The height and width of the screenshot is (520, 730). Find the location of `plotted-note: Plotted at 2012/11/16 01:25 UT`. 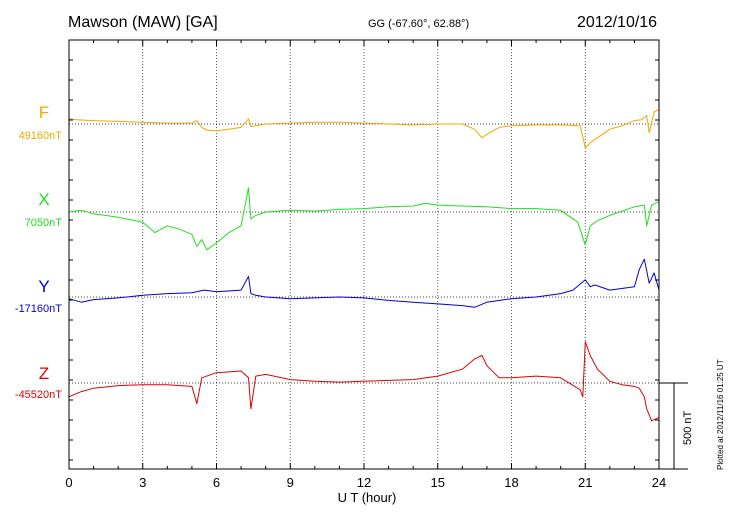

plotted-note: Plotted at 2012/11/16 01:25 UT is located at coordinates (720, 414).